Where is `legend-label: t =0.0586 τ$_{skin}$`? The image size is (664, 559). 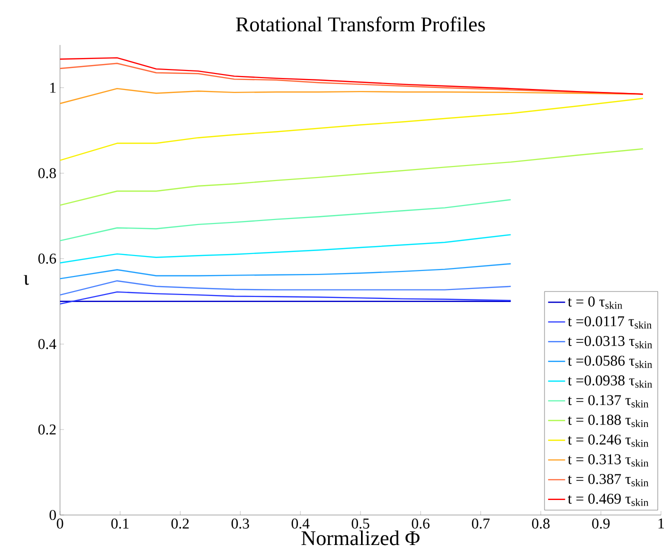 legend-label: t =0.0586 τ$_{skin}$ is located at coordinates (610, 362).